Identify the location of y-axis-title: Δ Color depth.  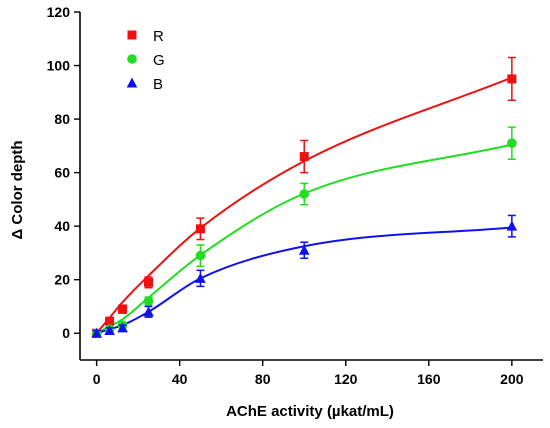
(17, 189).